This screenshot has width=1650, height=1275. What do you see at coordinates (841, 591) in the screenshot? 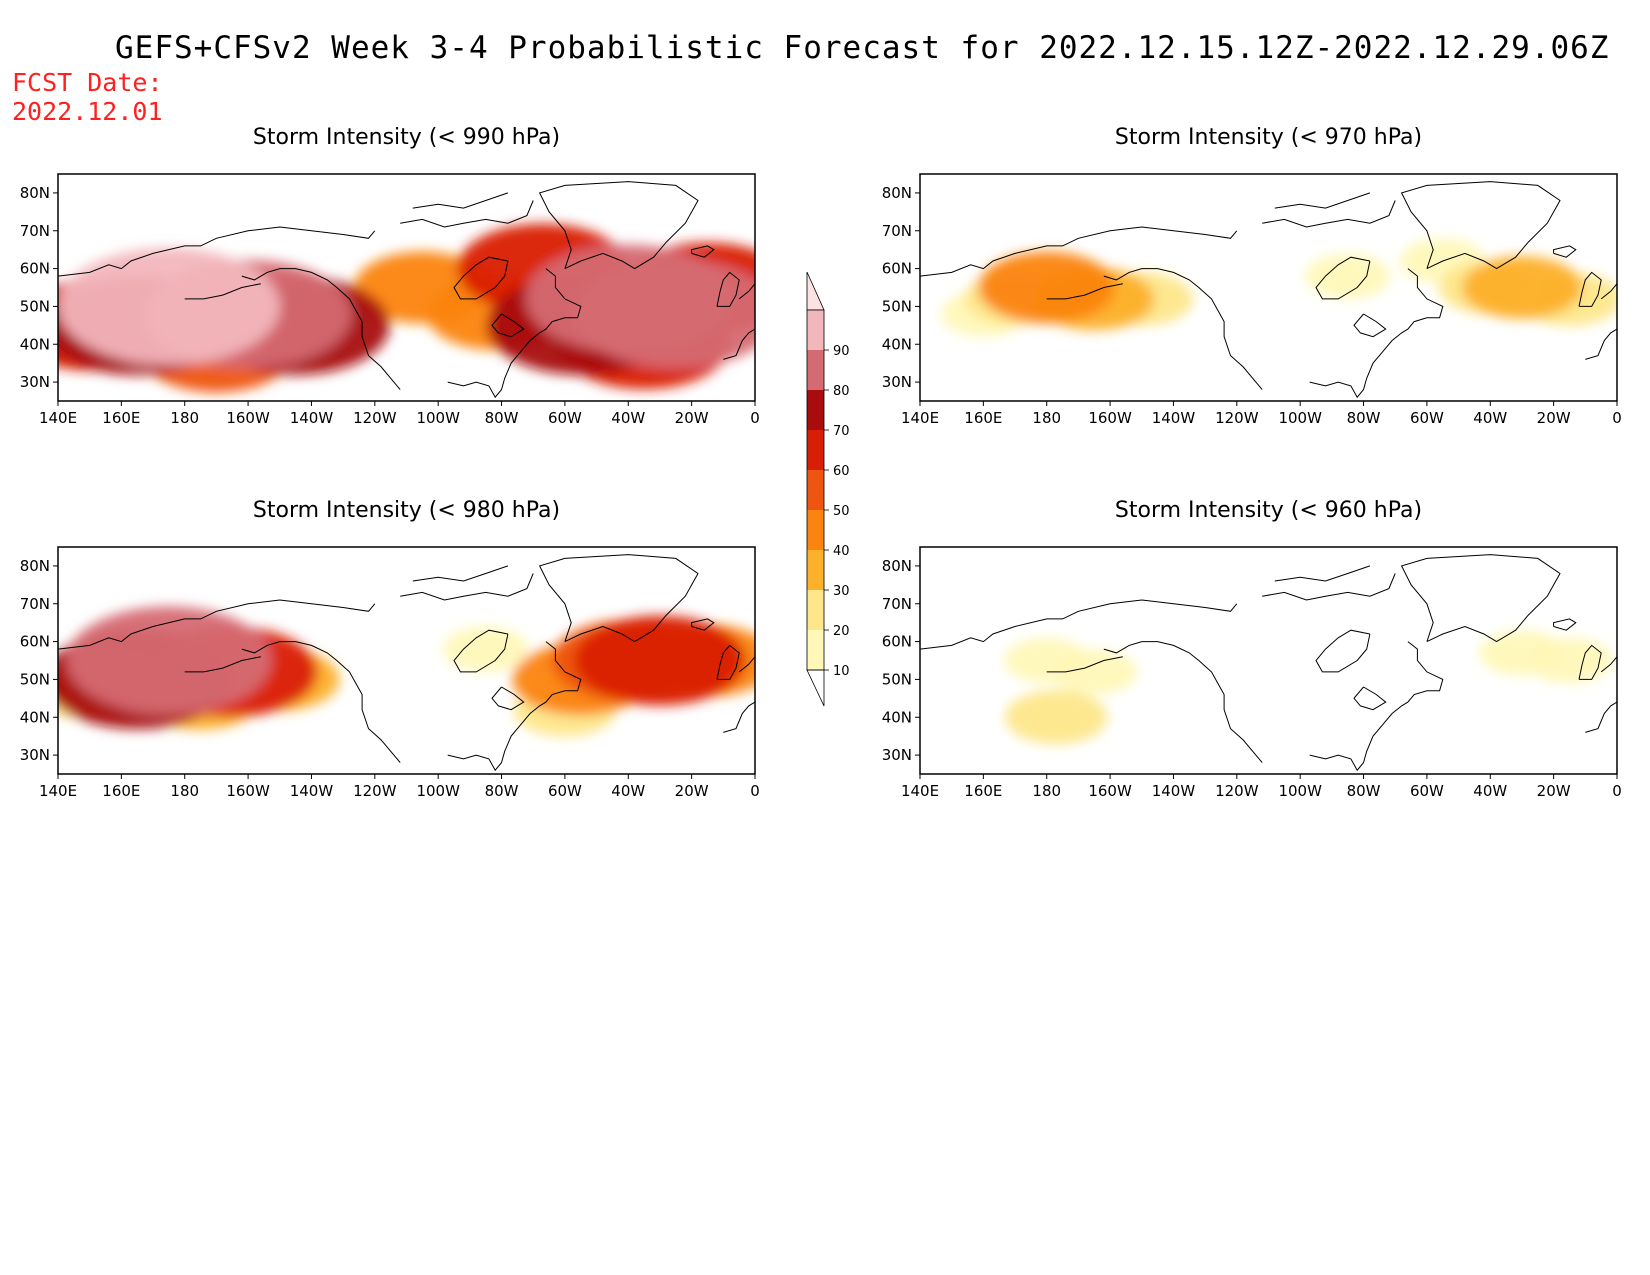
I see `colorbar-label: 30` at bounding box center [841, 591].